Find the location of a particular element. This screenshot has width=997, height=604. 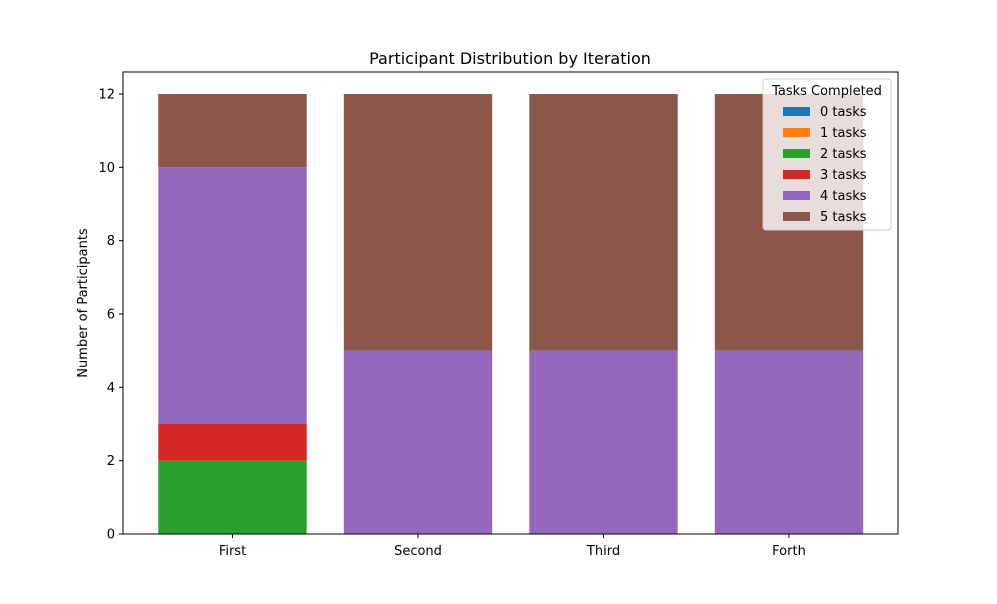

legend-label: 0 tasks is located at coordinates (843, 112).